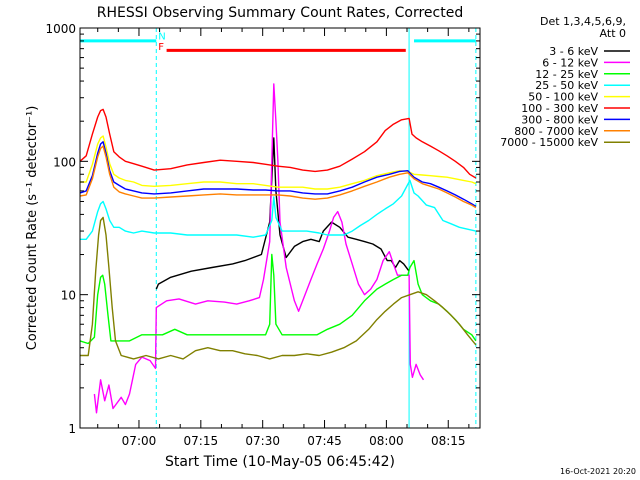 Image resolution: width=640 pixels, height=480 pixels. What do you see at coordinates (549, 142) in the screenshot?
I see `legend-label: 7000 - 15000 keV` at bounding box center [549, 142].